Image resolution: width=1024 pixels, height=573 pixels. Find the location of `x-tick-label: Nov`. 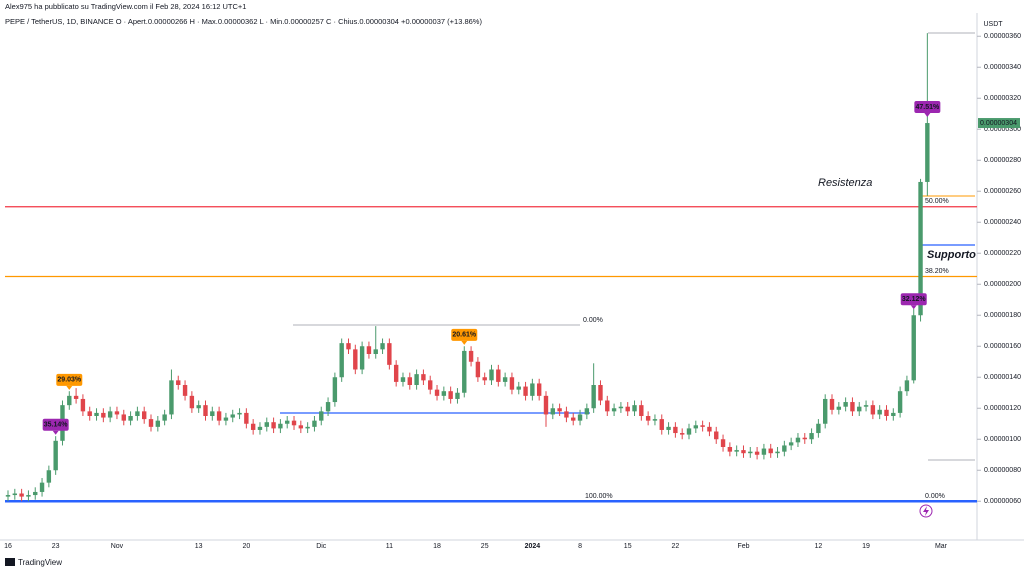

x-tick-label: Nov is located at coordinates (117, 546).